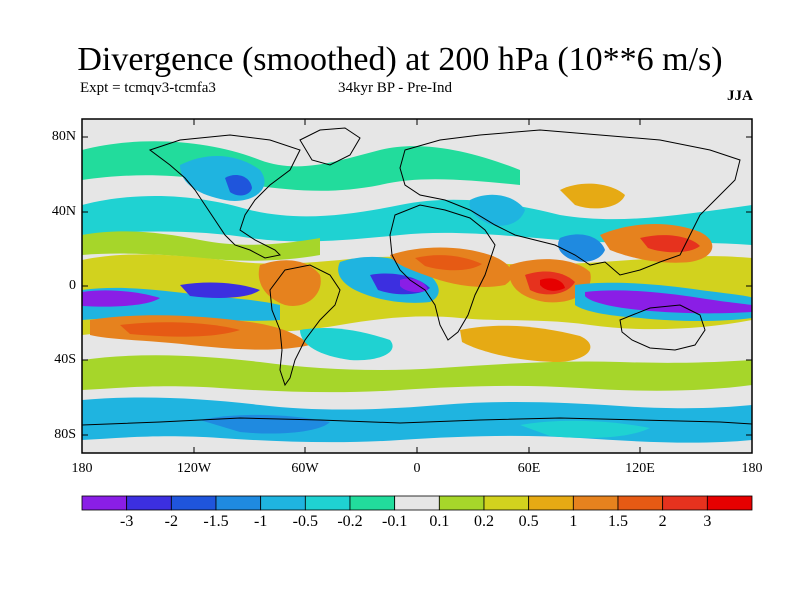 The height and width of the screenshot is (600, 800). What do you see at coordinates (417, 468) in the screenshot?
I see `lon-tick-label: 0` at bounding box center [417, 468].